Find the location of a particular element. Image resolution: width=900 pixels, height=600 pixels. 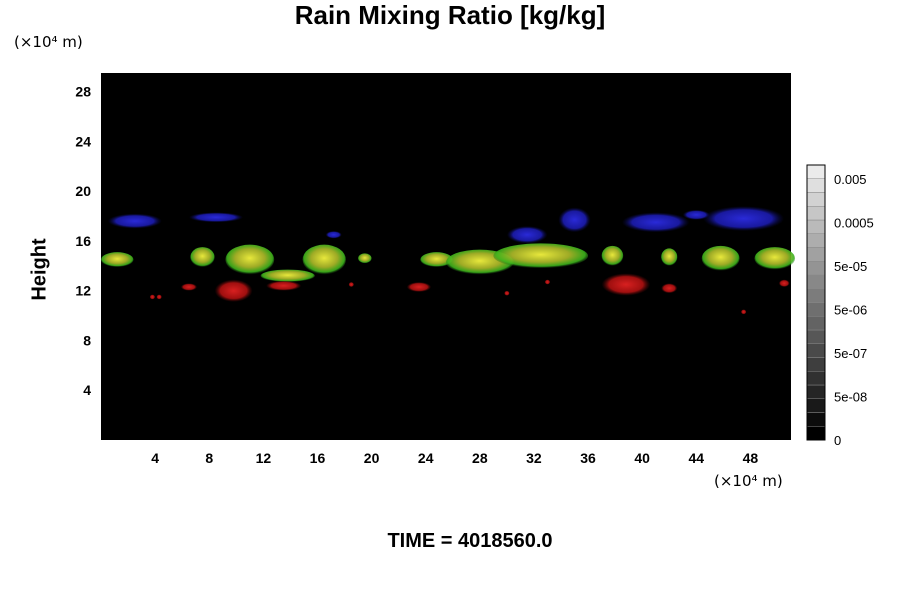

x-tick-label: 40 is located at coordinates (642, 458).